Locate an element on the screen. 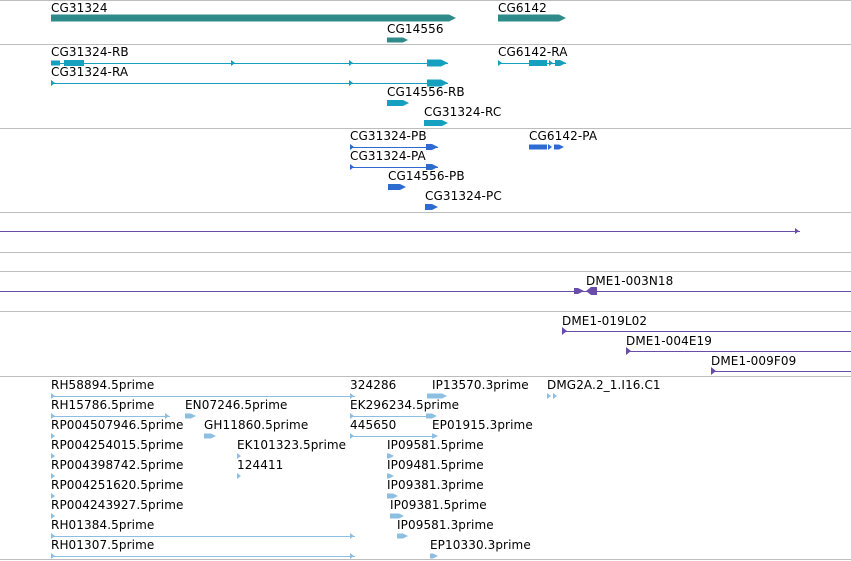 This screenshot has height=561, width=851. feature-label-protein-1: CG6142-PA is located at coordinates (563, 136).